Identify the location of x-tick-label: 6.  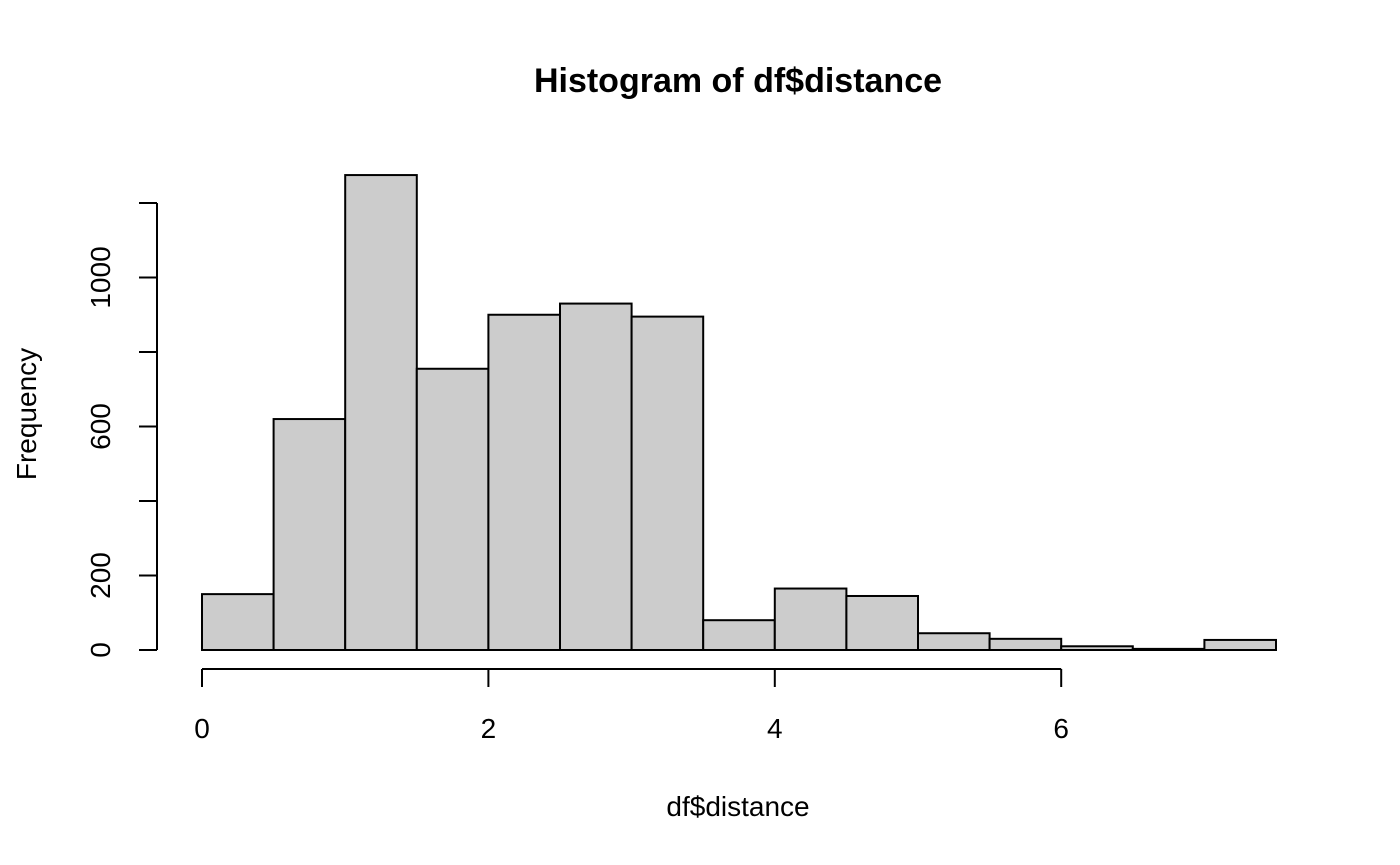
(1061, 728).